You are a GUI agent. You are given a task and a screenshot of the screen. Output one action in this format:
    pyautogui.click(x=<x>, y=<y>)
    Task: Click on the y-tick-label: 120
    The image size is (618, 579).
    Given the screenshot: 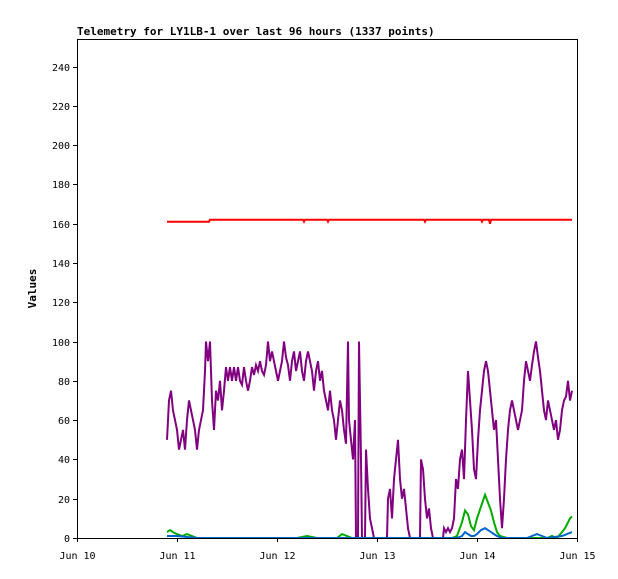 What is the action you would take?
    pyautogui.click(x=61, y=303)
    